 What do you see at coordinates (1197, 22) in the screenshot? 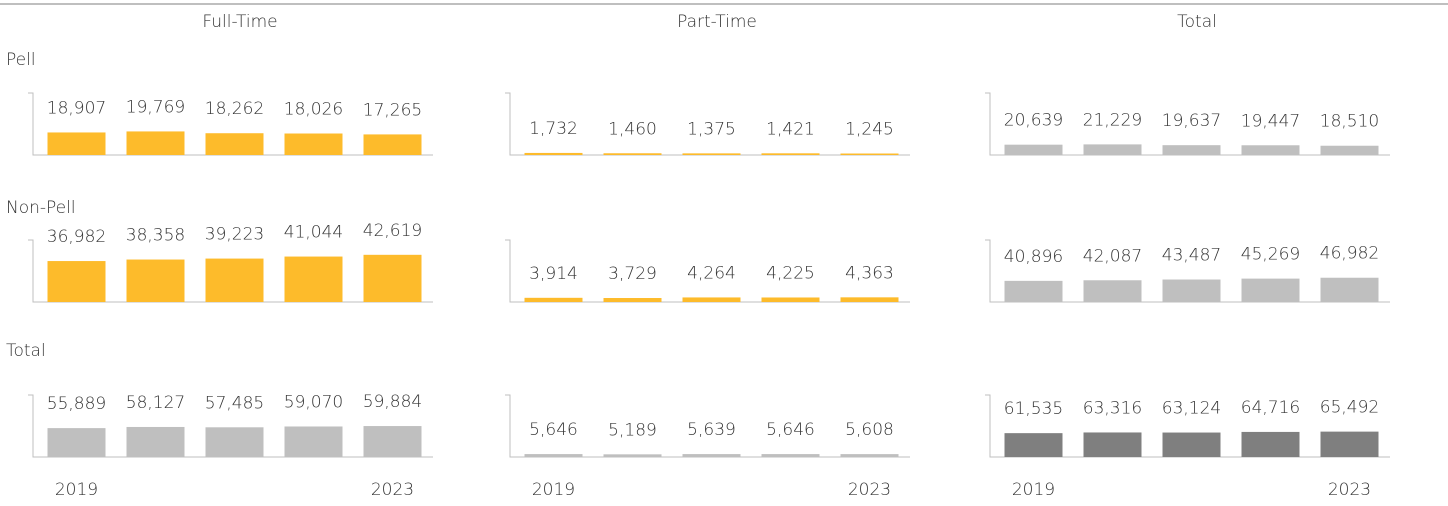
I see `column-header: Total` at bounding box center [1197, 22].